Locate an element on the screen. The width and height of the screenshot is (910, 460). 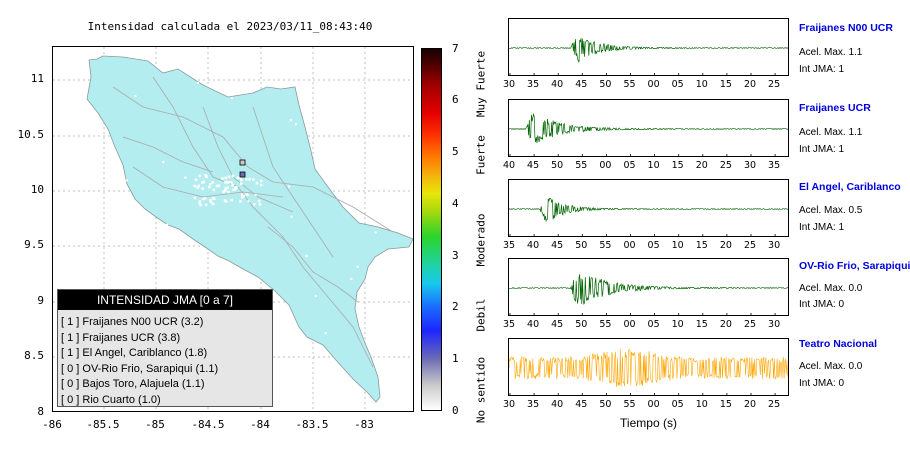
colorbar-category: Moderado is located at coordinates (481, 240).